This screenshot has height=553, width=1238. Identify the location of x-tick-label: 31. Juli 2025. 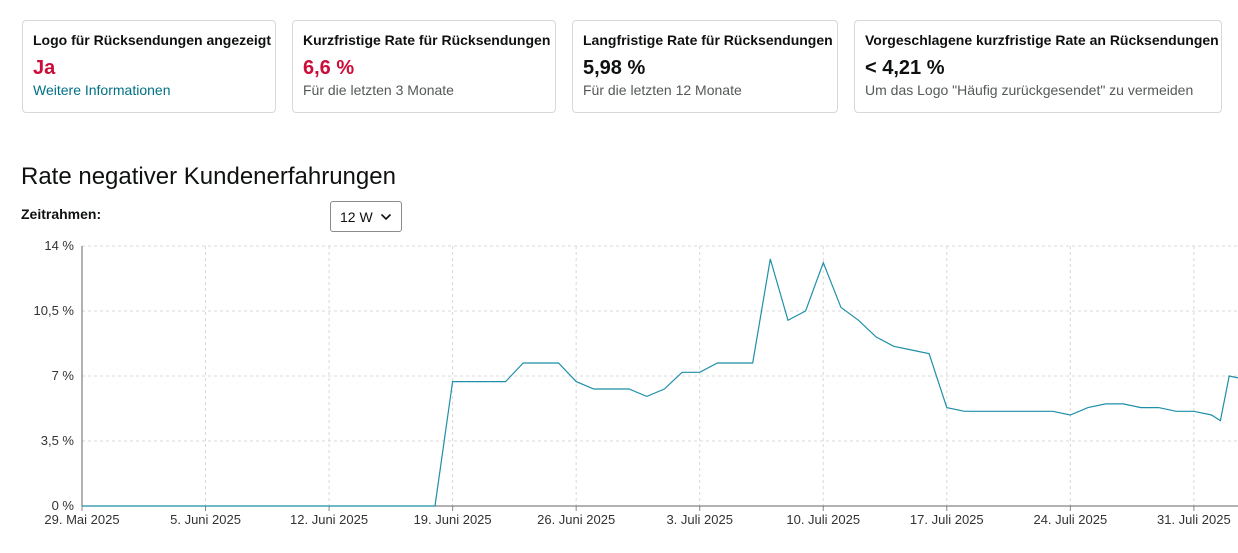
(1194, 519).